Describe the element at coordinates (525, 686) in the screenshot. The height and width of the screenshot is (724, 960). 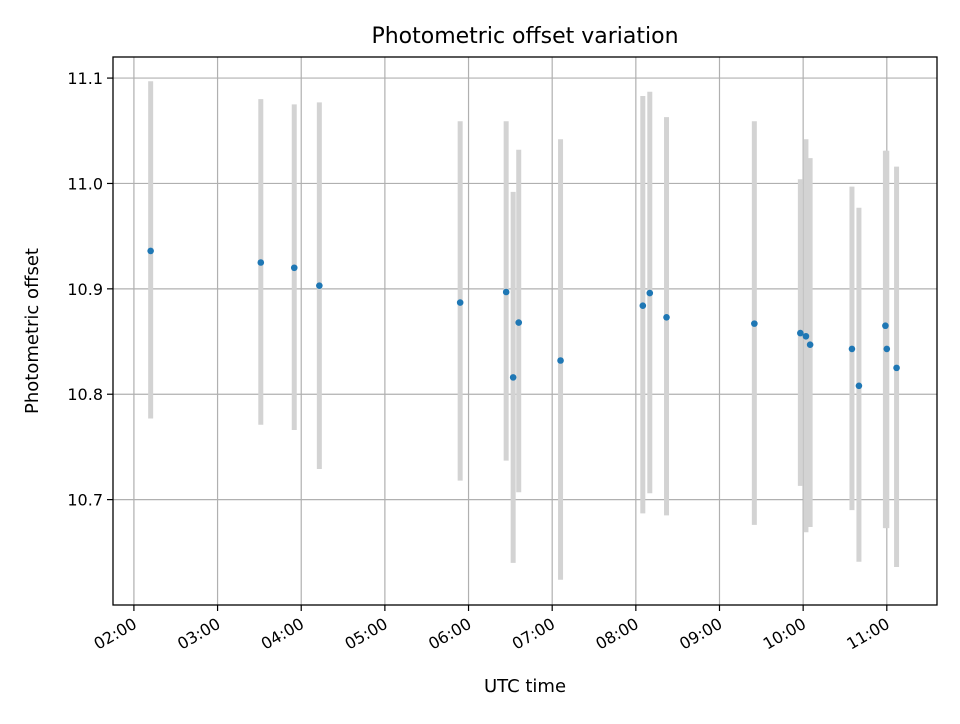
I see `x-axis-label: UTC time` at that location.